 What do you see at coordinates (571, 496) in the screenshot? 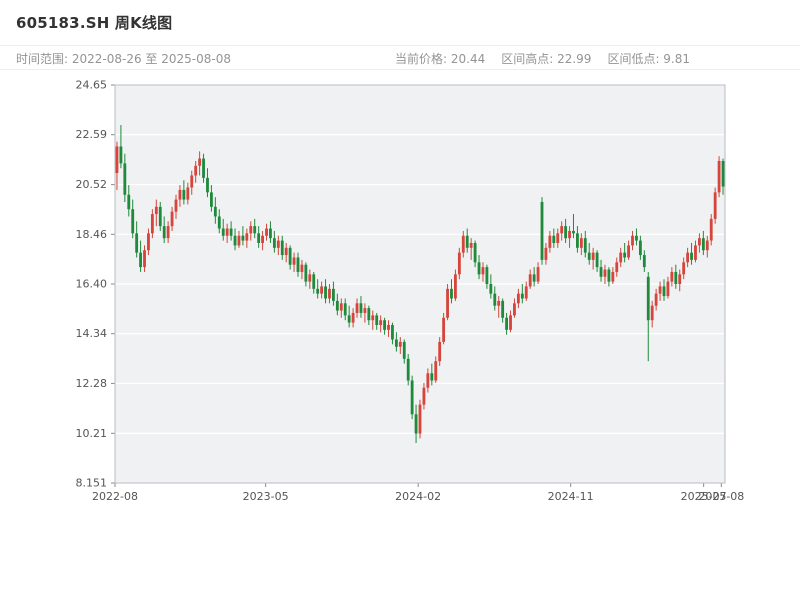
I see `svg-text: 2024-11` at bounding box center [571, 496].